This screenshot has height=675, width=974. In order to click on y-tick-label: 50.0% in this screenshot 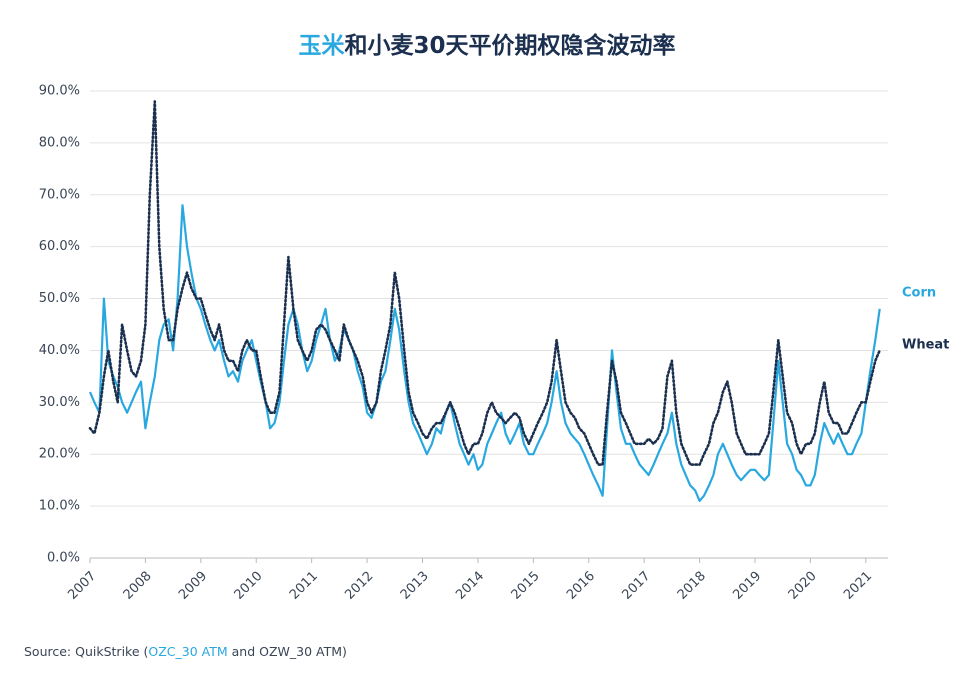, I will do `click(59, 298)`.